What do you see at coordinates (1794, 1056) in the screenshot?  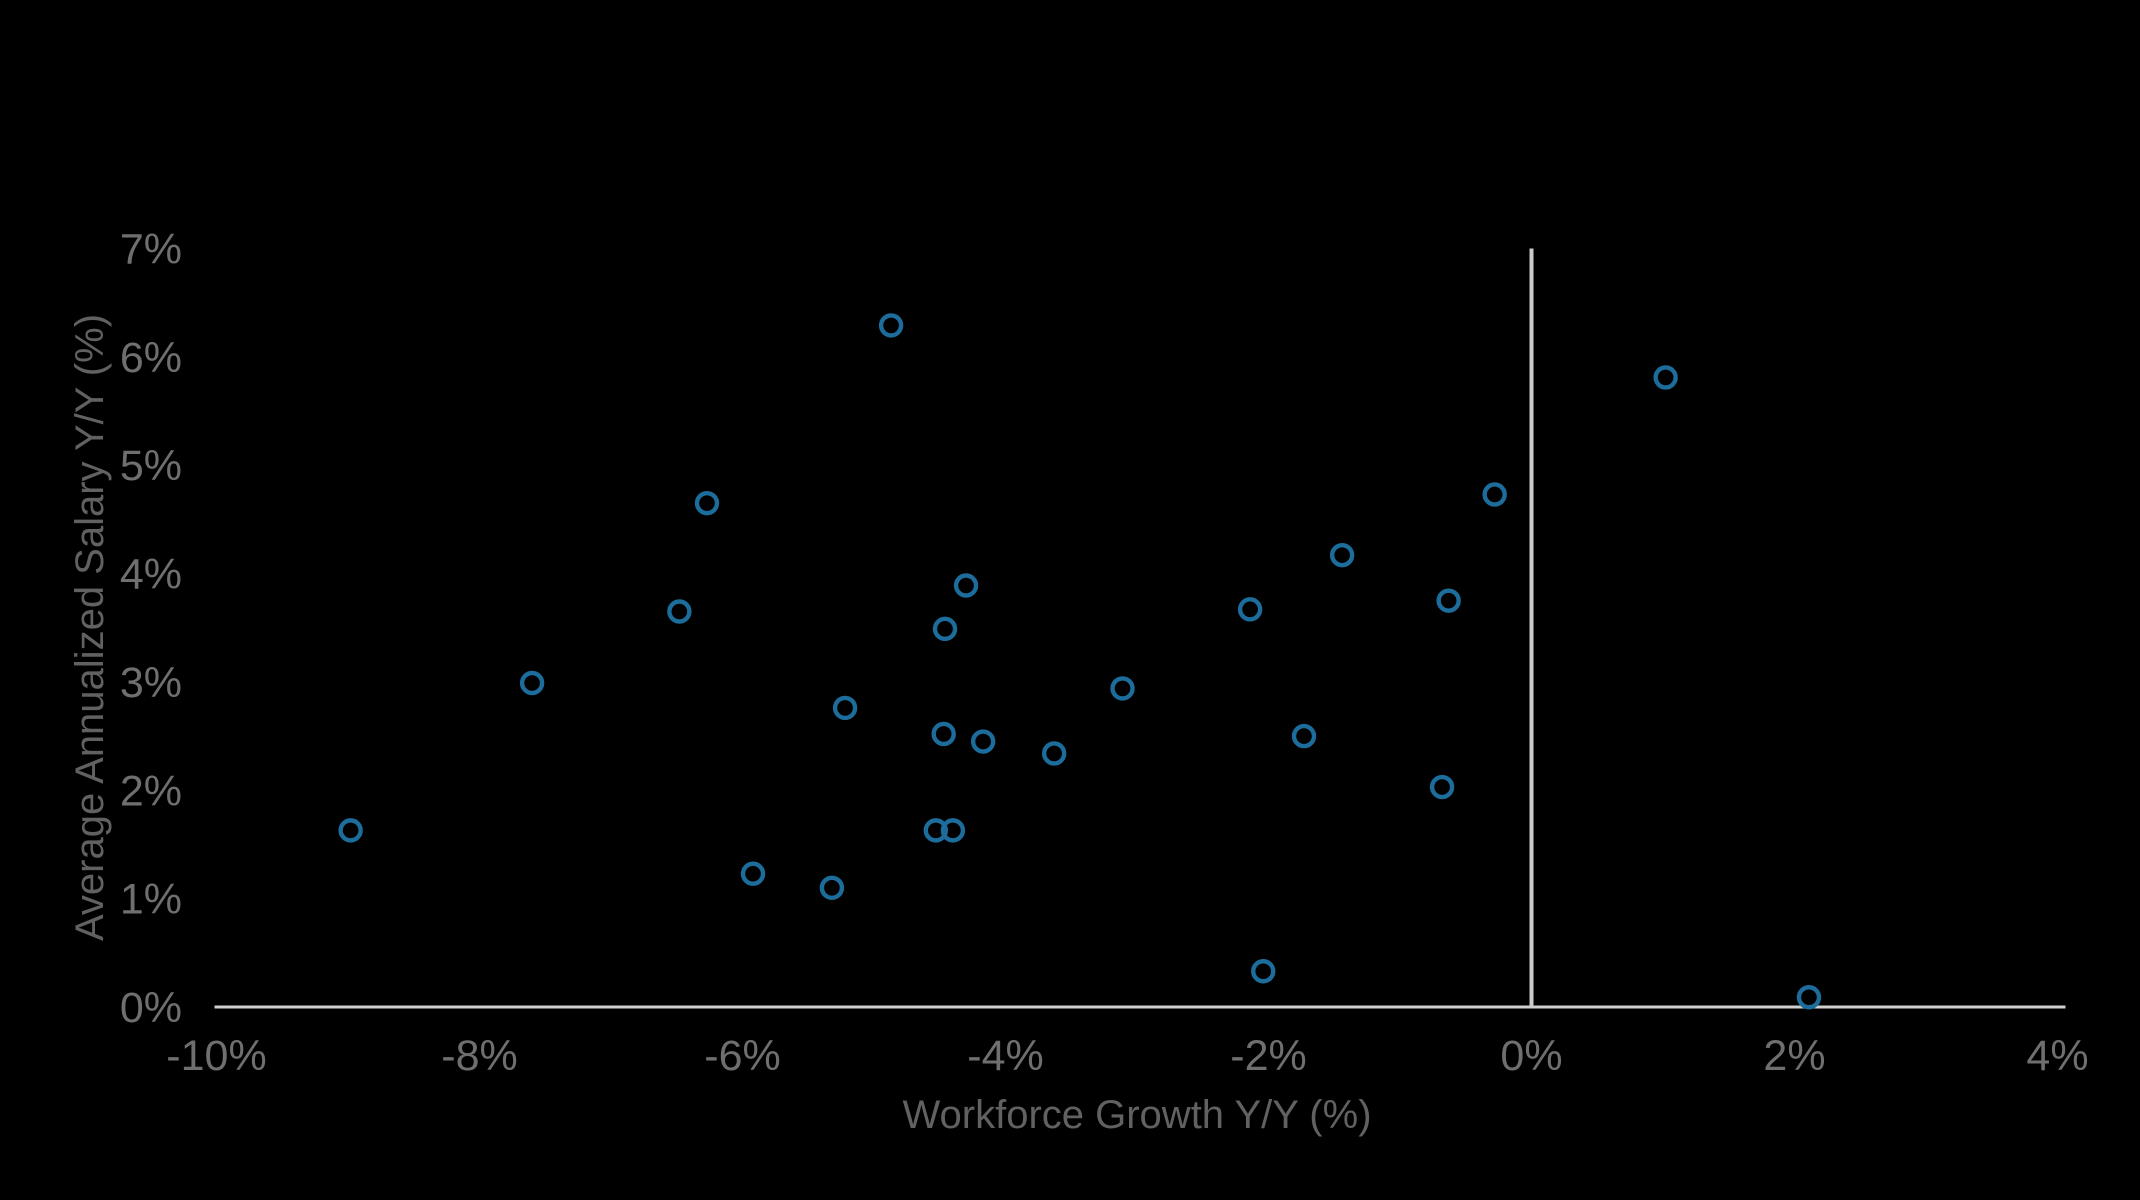 I see `x-tick-label: 2%` at bounding box center [1794, 1056].